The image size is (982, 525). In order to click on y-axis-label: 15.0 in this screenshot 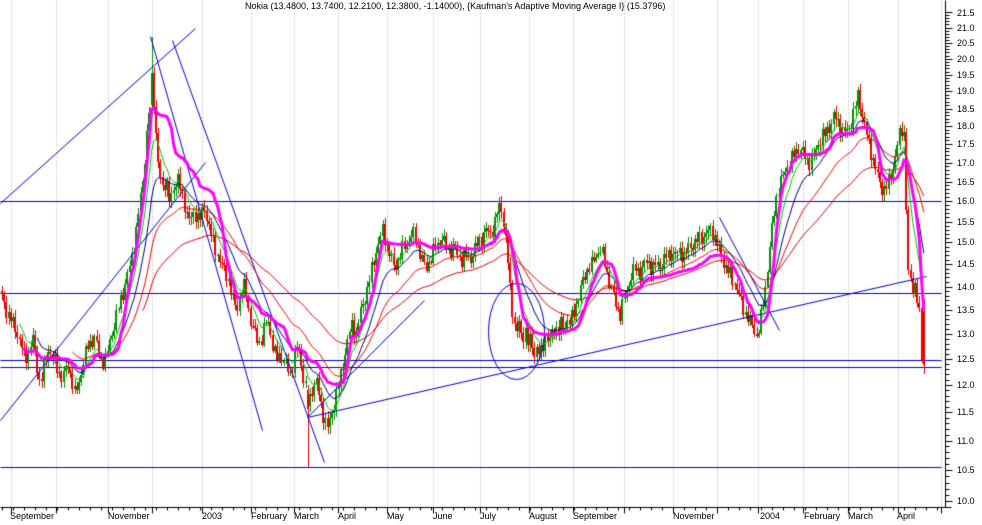, I will do `click(966, 242)`.